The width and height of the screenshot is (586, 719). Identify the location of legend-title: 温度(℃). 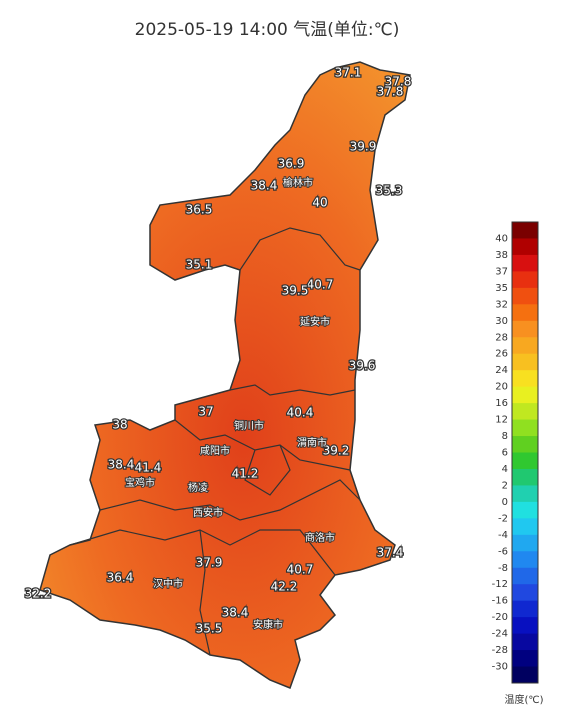
(523, 699).